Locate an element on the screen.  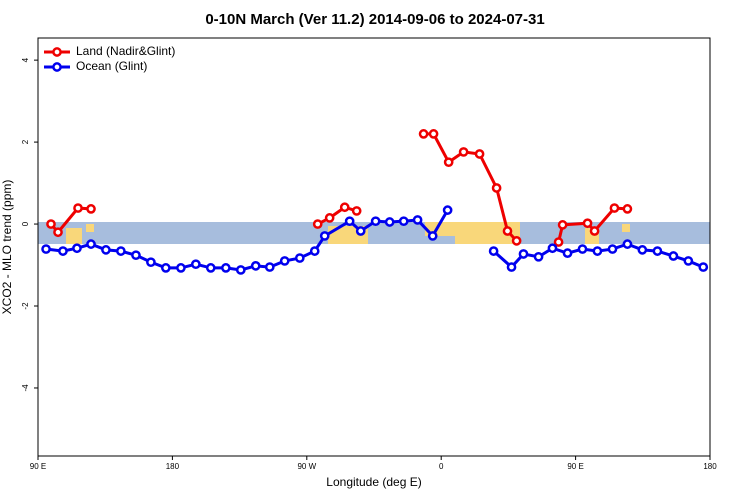
y-tick-label: 2 is located at coordinates (25, 141).